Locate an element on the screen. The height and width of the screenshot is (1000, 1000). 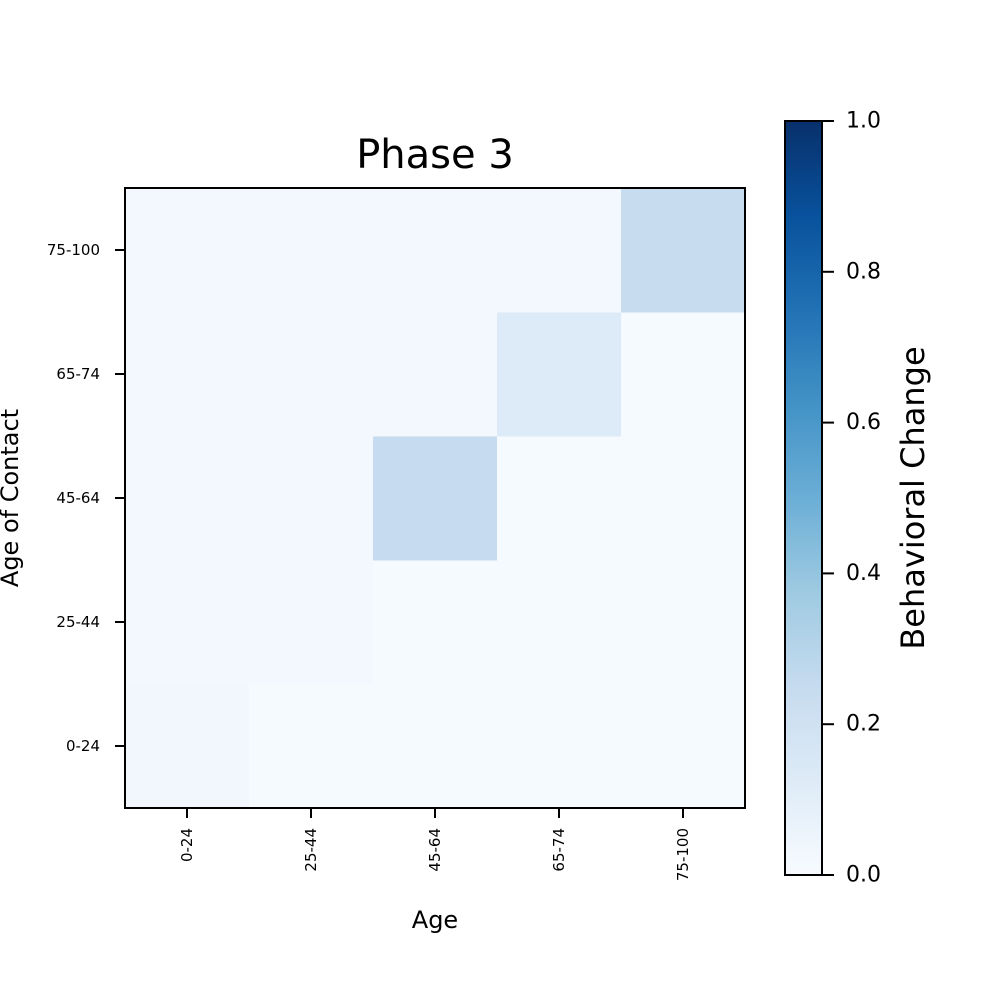
x-axis-ticks: 0-24 25-44 45-64 65-74 75-100 is located at coordinates (435, 844).